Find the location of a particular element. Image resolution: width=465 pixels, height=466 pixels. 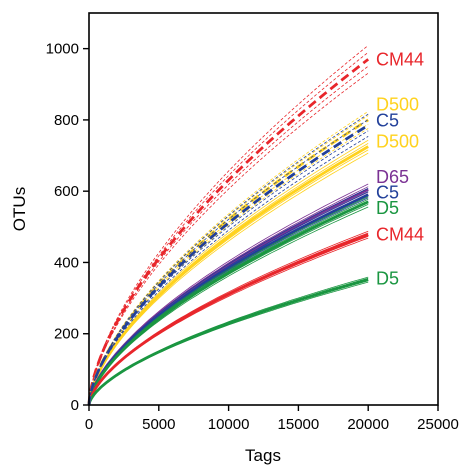

y-tick-label: 200 is located at coordinates (66, 334).